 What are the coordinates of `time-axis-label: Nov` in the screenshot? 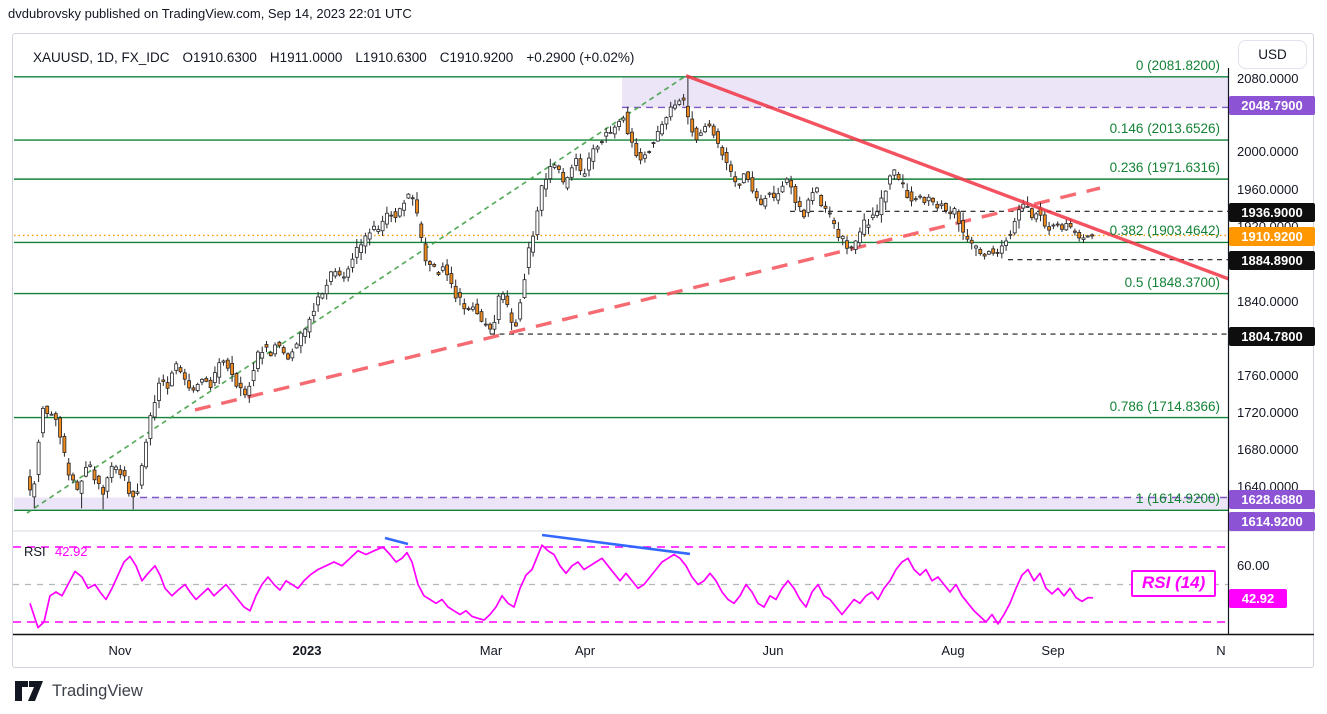 It's located at (120, 650).